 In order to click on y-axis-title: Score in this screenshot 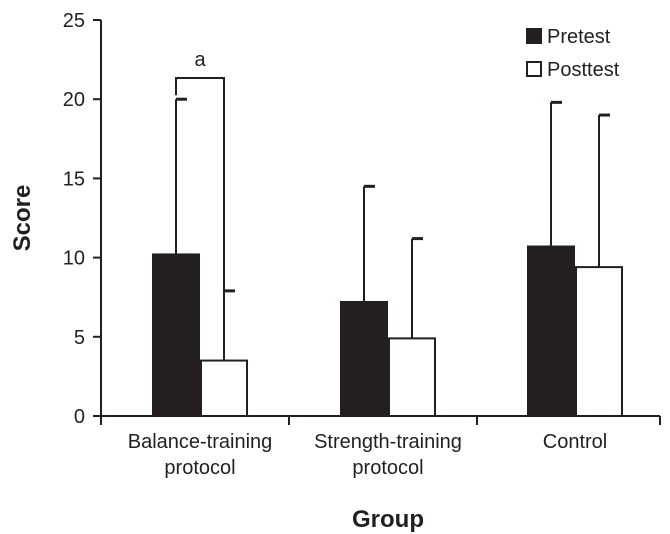, I will do `click(22, 218)`.